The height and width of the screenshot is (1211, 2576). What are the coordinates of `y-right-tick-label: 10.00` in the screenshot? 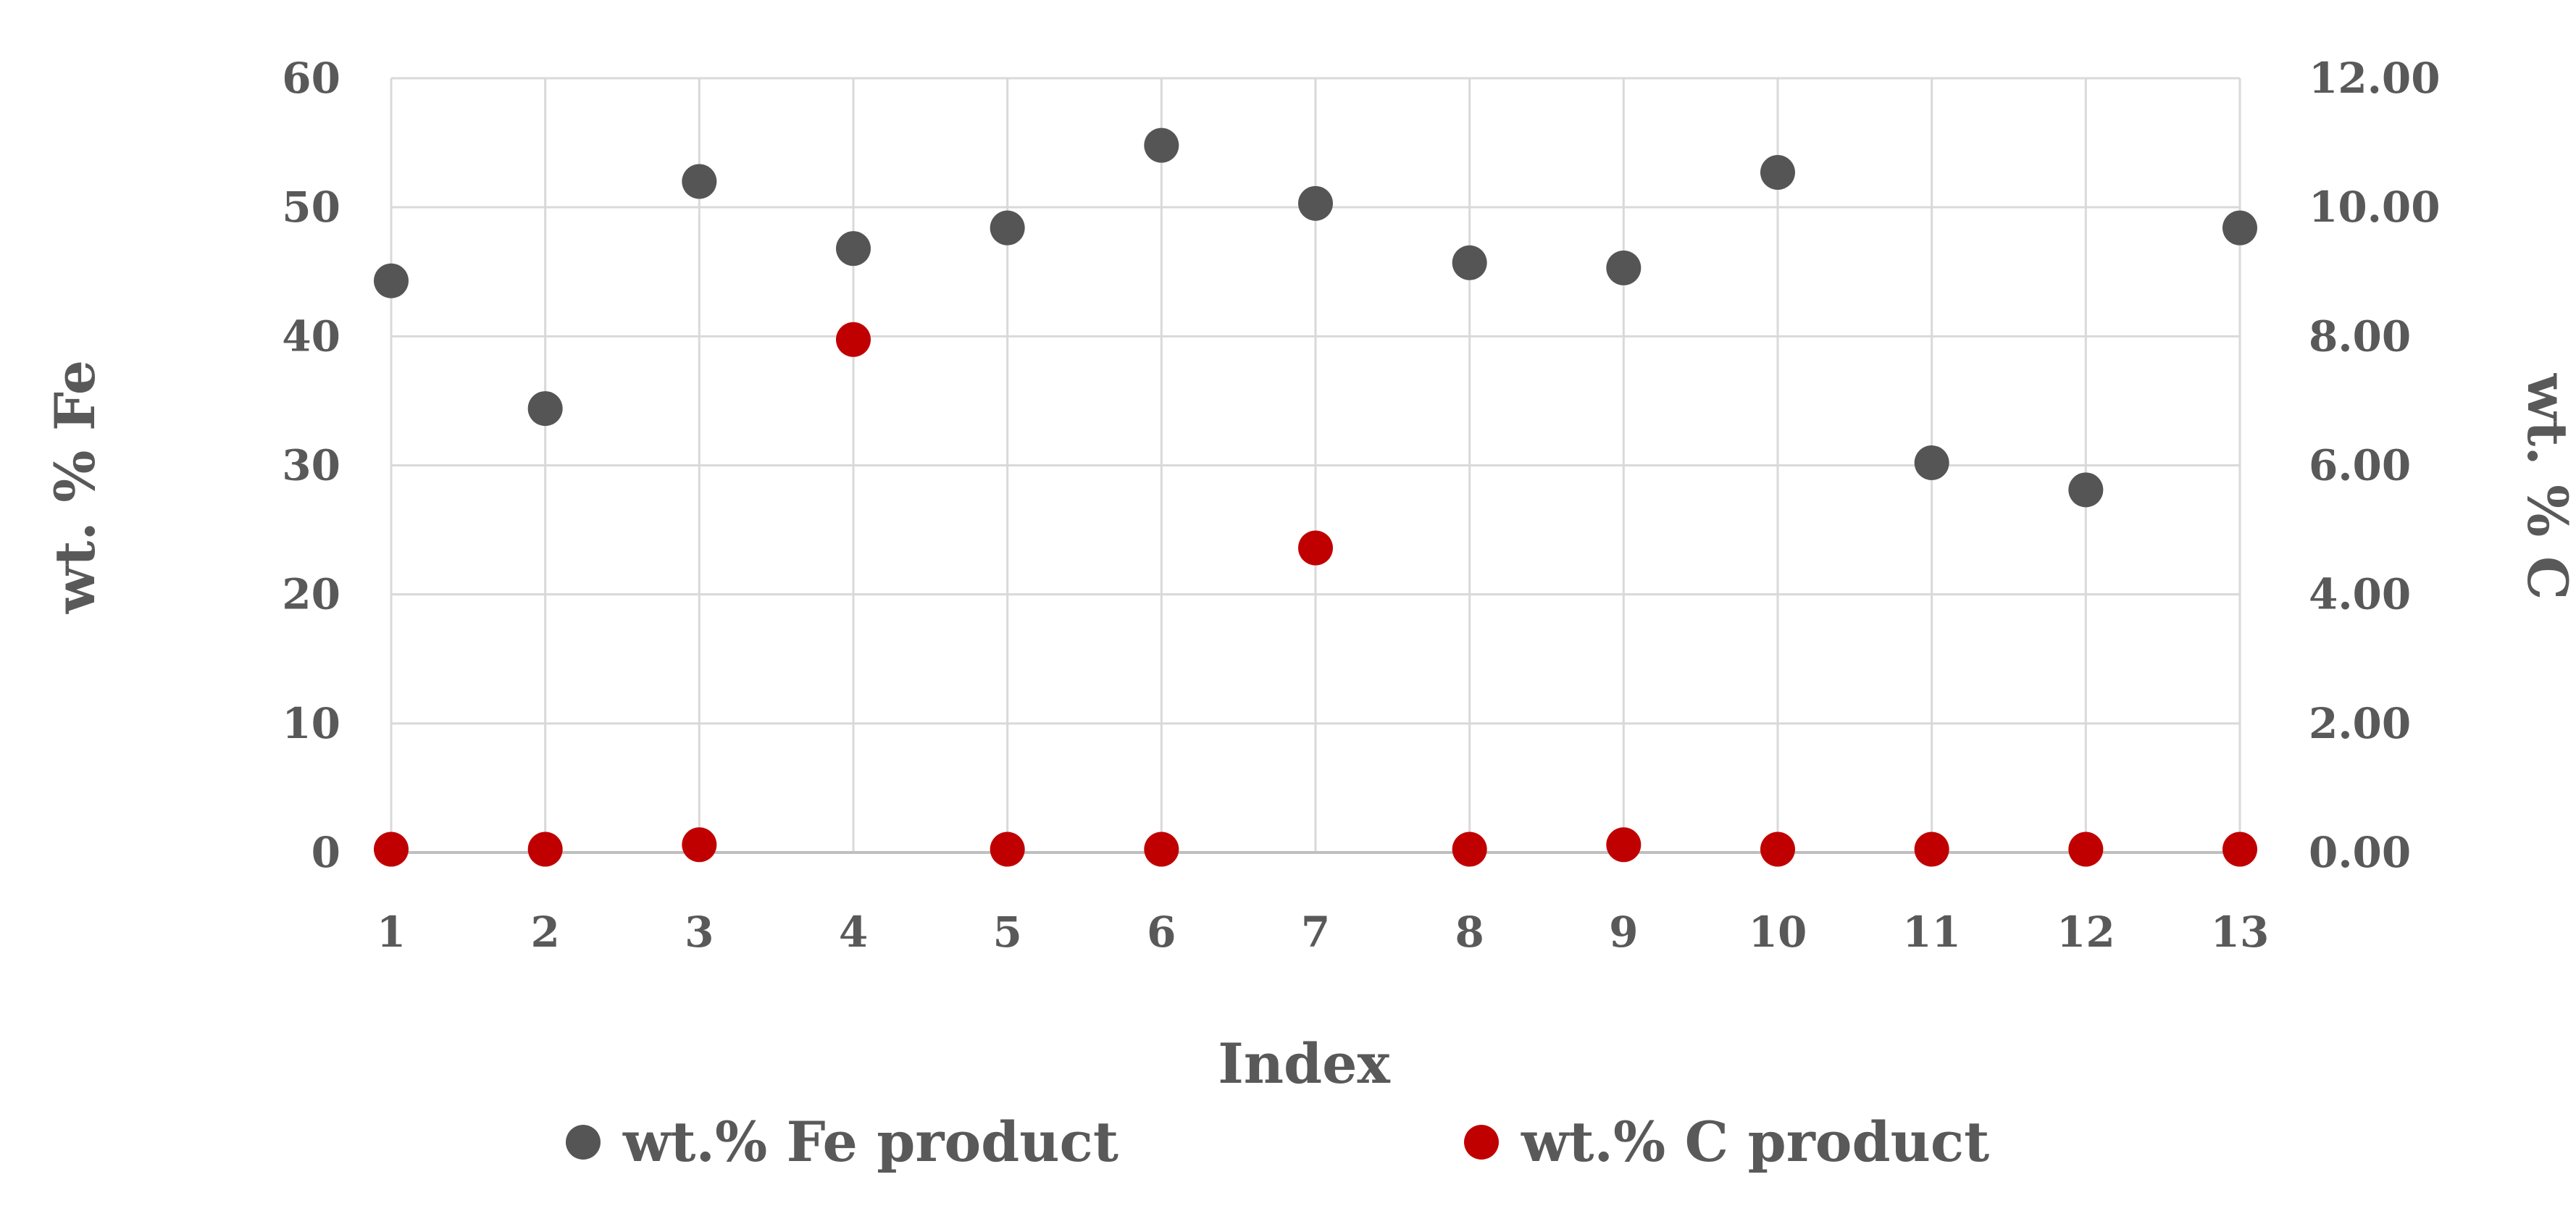 It's located at (2375, 207).